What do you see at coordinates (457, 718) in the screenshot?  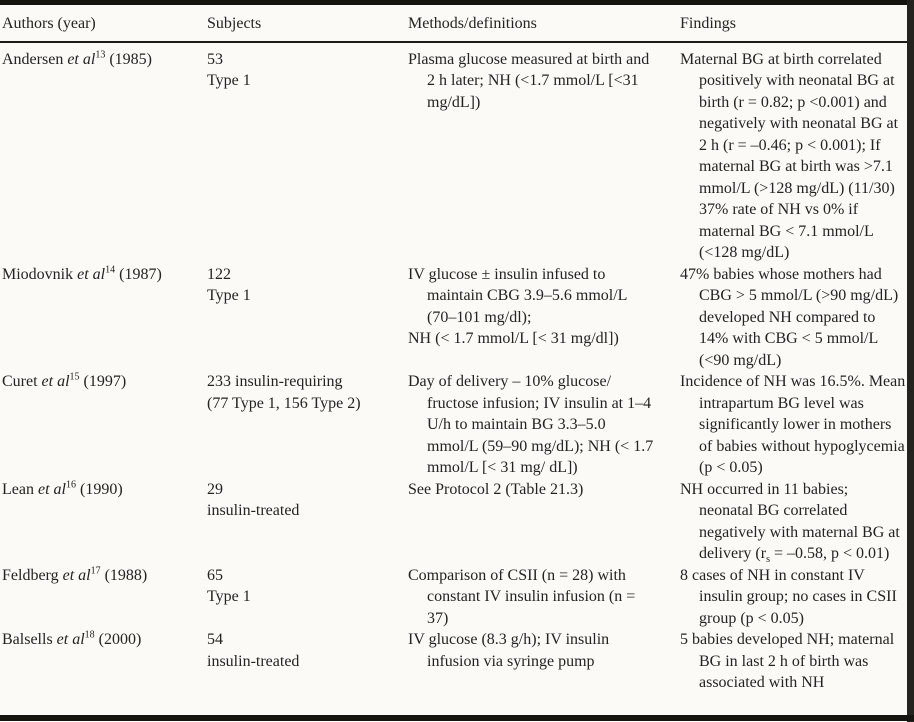 I see `table-bottom-rule` at bounding box center [457, 718].